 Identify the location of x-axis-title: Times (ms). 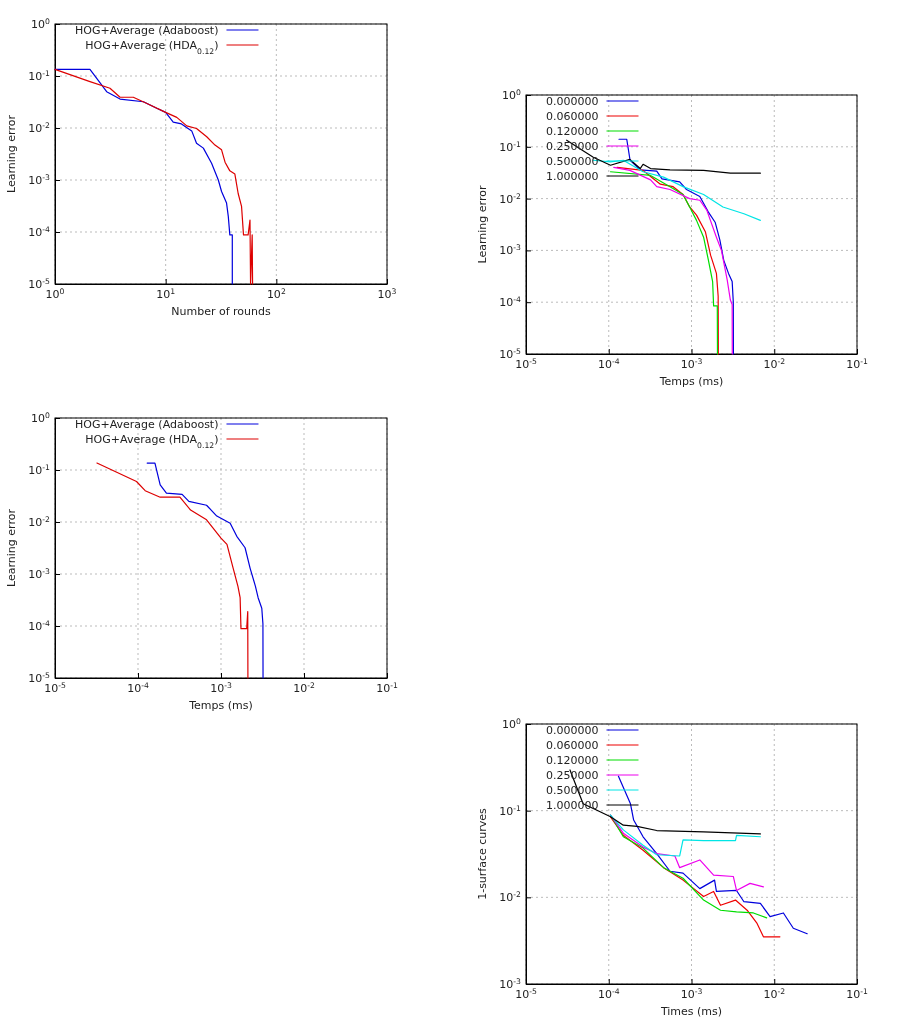
(691, 1011).